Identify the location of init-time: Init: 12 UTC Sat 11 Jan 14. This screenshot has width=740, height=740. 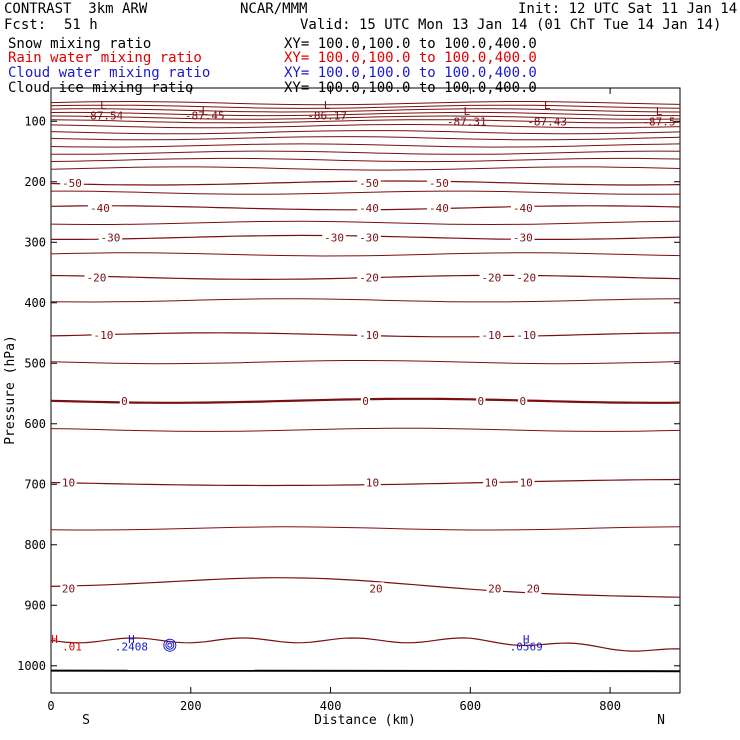
(628, 9).